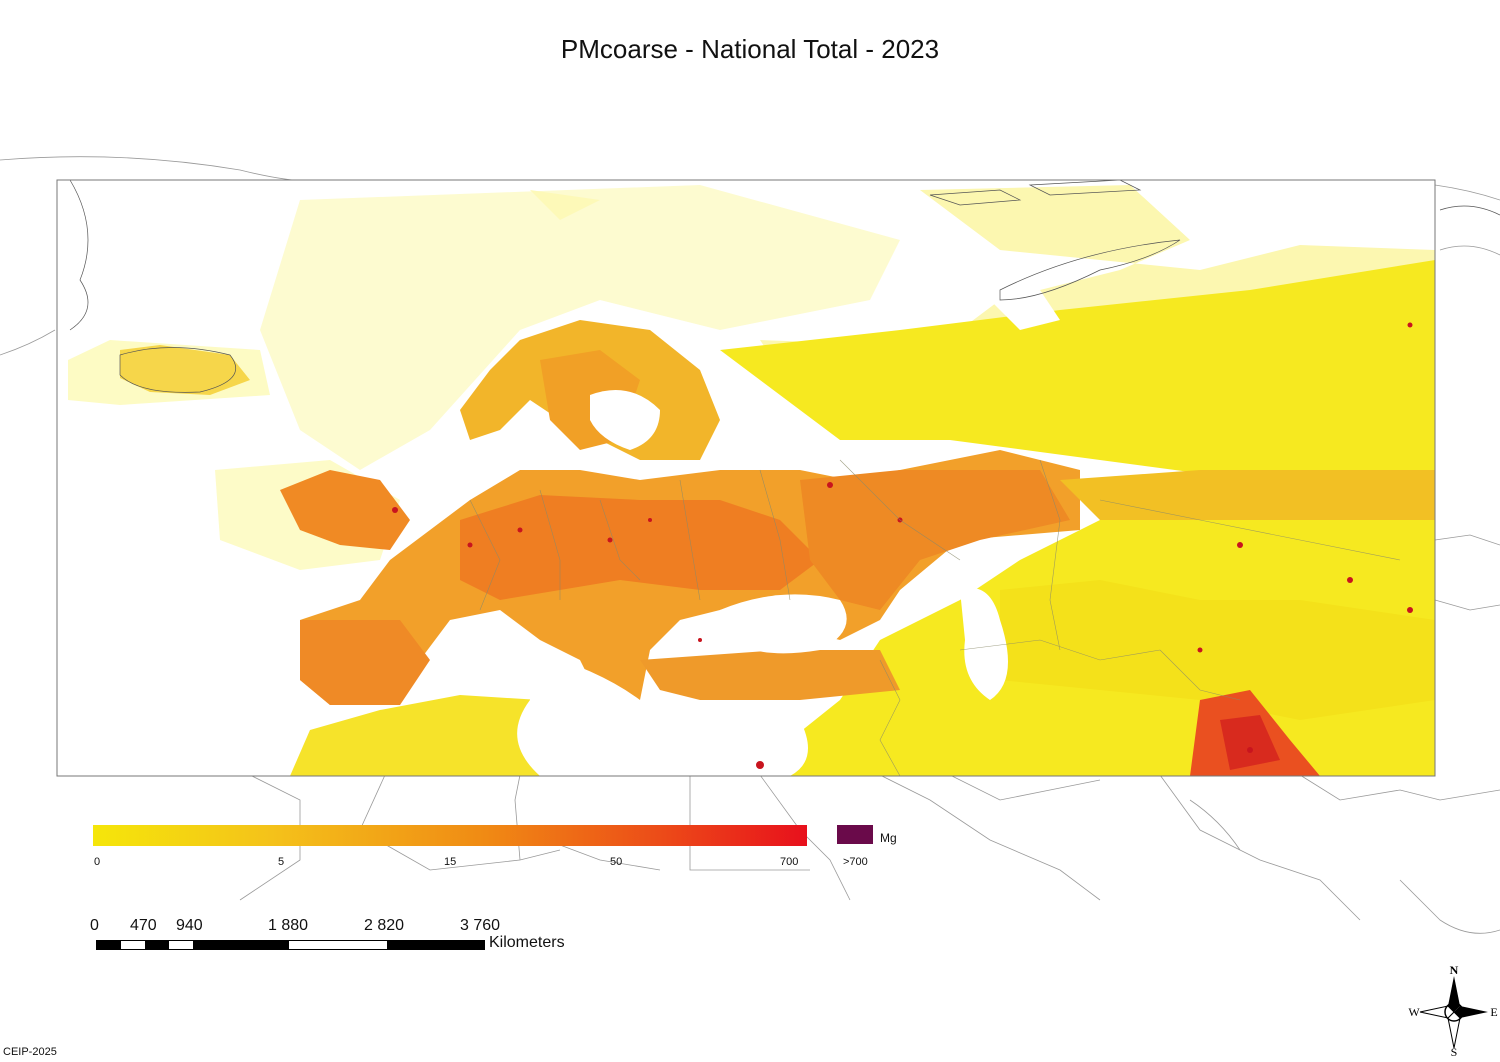 The height and width of the screenshot is (1062, 1500). I want to click on compass-n: N, so click(1454, 971).